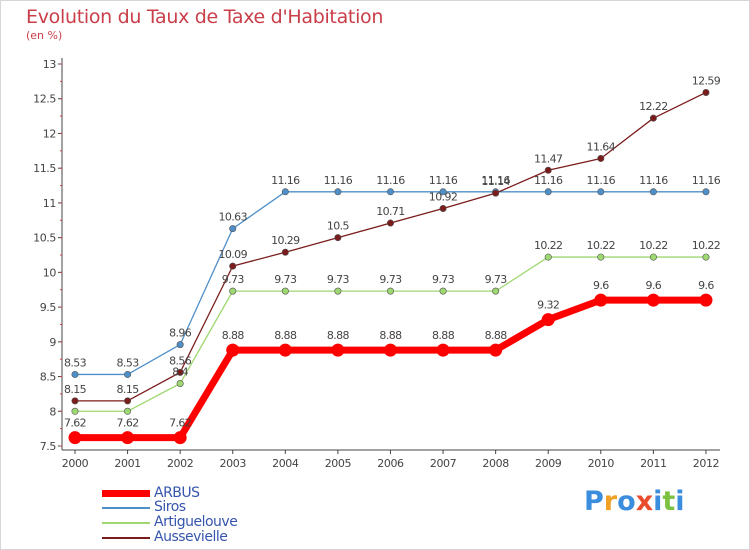  I want to click on x-tick-label: 2012, so click(706, 463).